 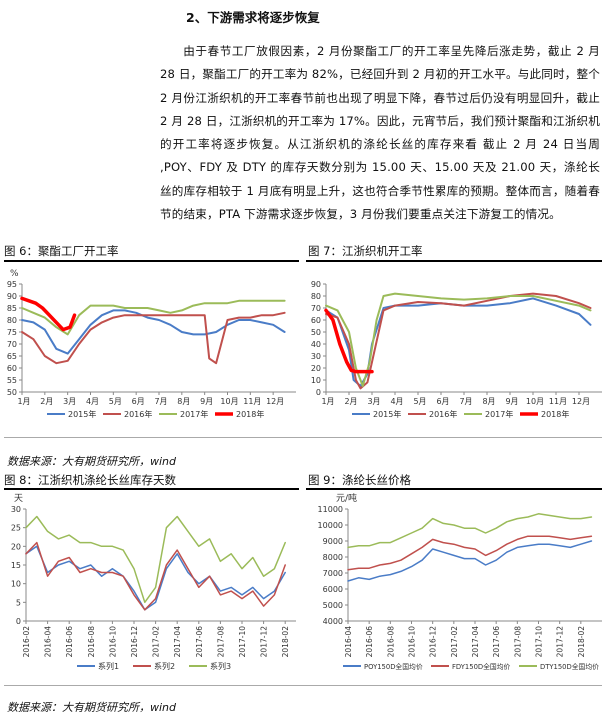 What do you see at coordinates (369, 642) in the screenshot?
I see `x-tick-label: 2016-06` at bounding box center [369, 642].